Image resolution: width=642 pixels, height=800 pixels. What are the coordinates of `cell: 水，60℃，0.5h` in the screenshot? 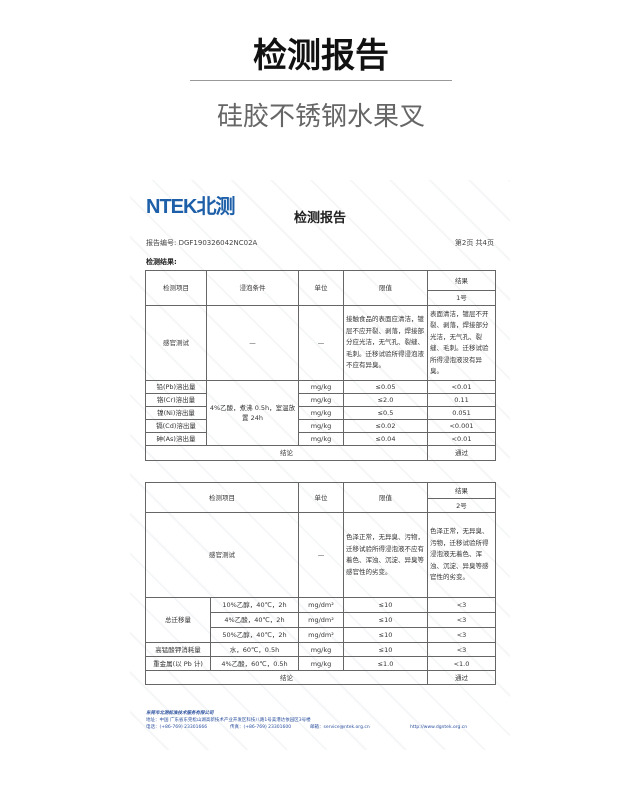 It's located at (254, 649).